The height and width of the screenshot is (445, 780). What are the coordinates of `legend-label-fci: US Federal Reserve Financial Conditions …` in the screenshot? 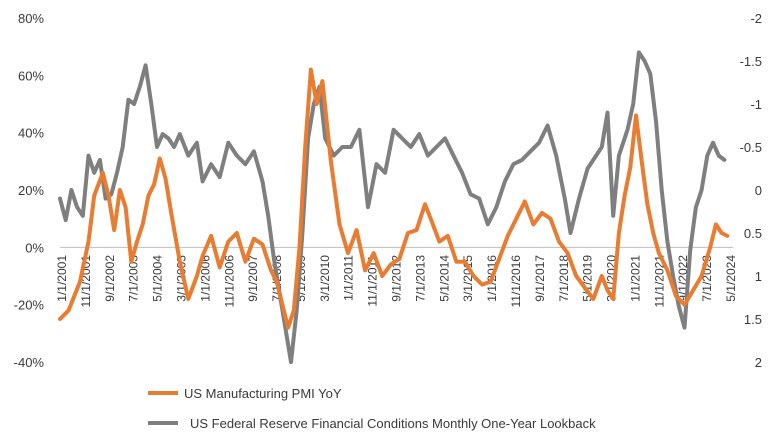 It's located at (393, 423).